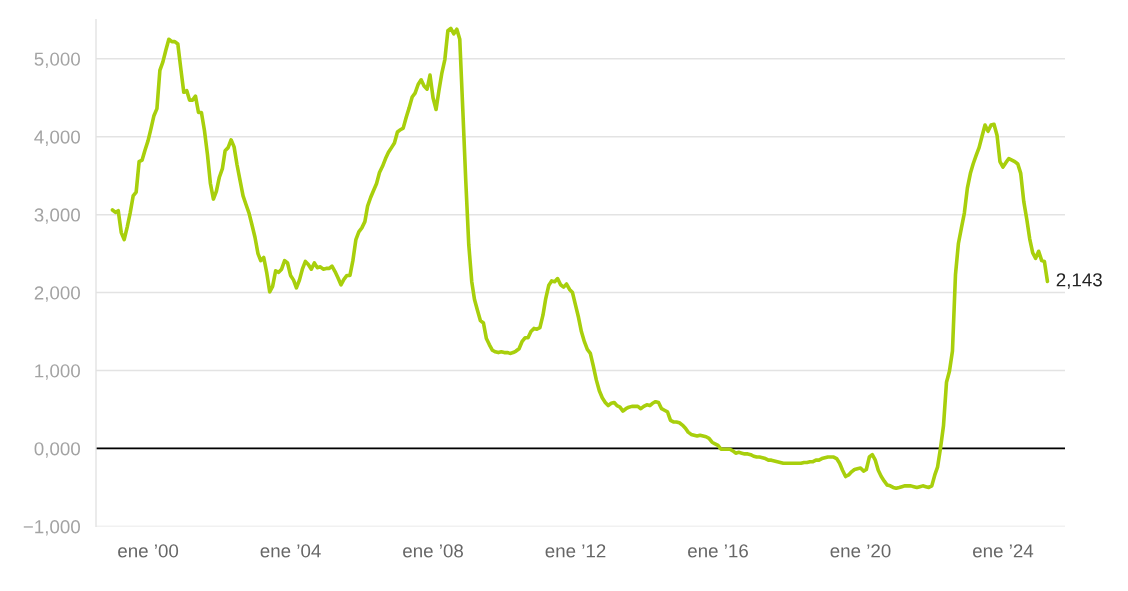 This screenshot has width=1128, height=591. Describe the element at coordinates (860, 551) in the screenshot. I see `x-tick-label: ene ’20` at that location.